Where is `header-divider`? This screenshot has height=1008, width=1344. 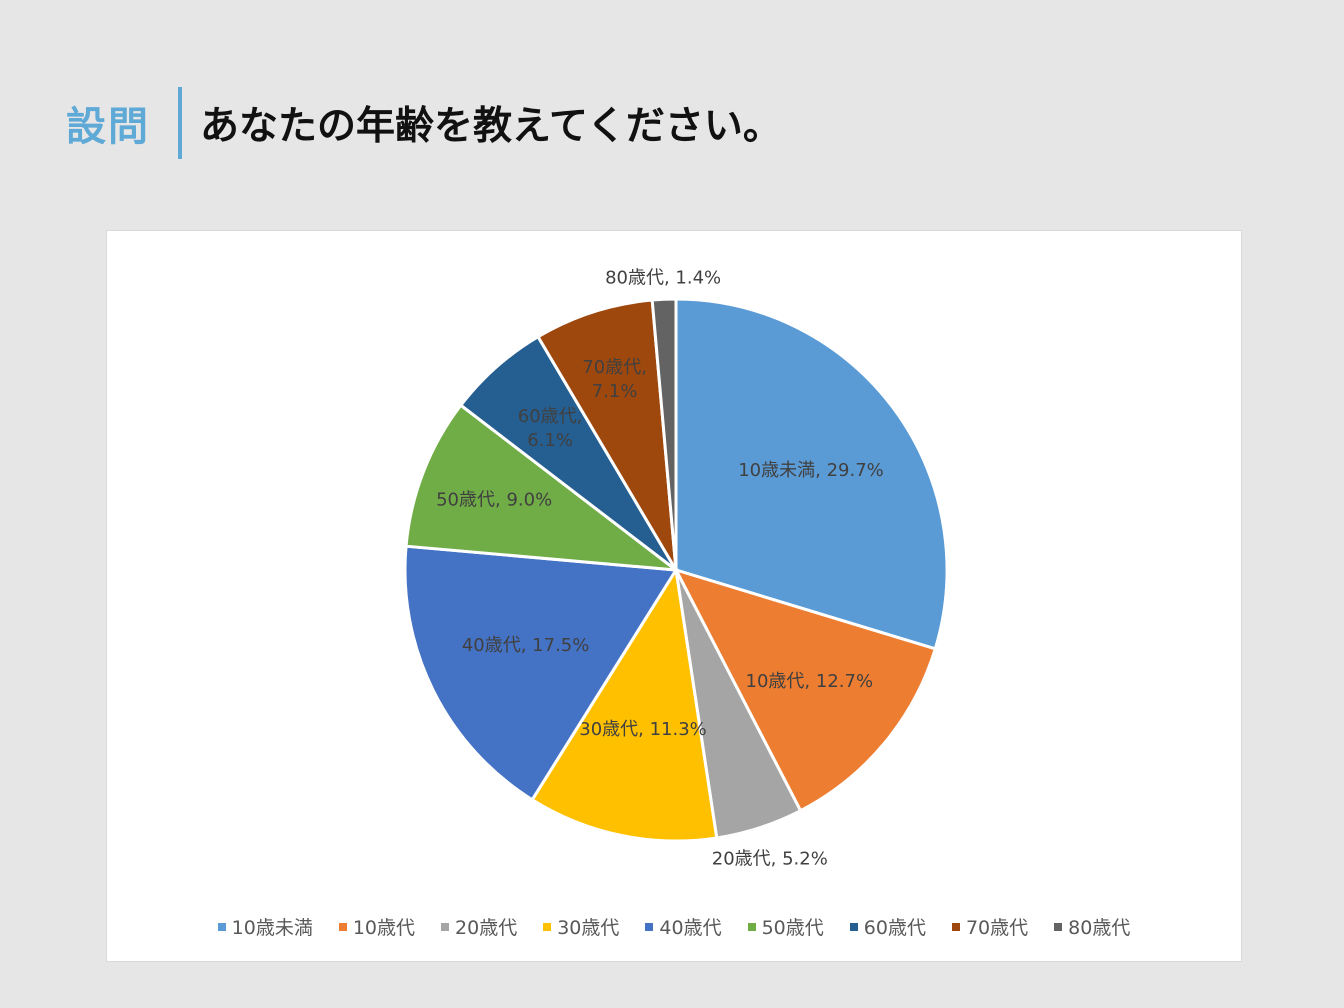
header-divider is located at coordinates (180, 123).